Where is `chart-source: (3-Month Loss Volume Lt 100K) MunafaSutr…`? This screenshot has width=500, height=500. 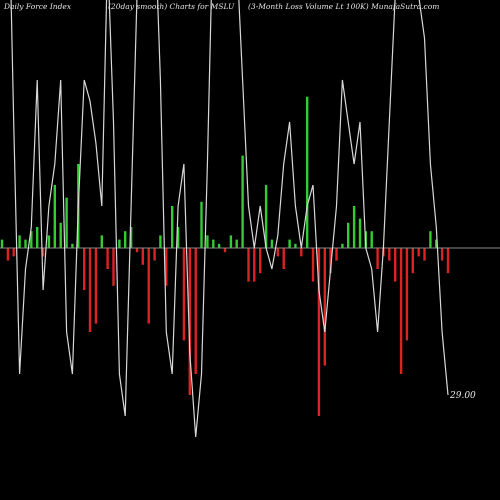
chart-source: (3-Month Loss Volume Lt 100K) MunafaSutr… is located at coordinates (344, 6).